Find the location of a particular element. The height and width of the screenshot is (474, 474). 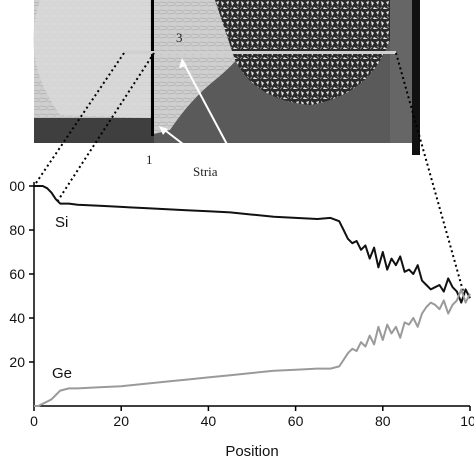

photo-seed-lobe is located at coordinates (92, 59).